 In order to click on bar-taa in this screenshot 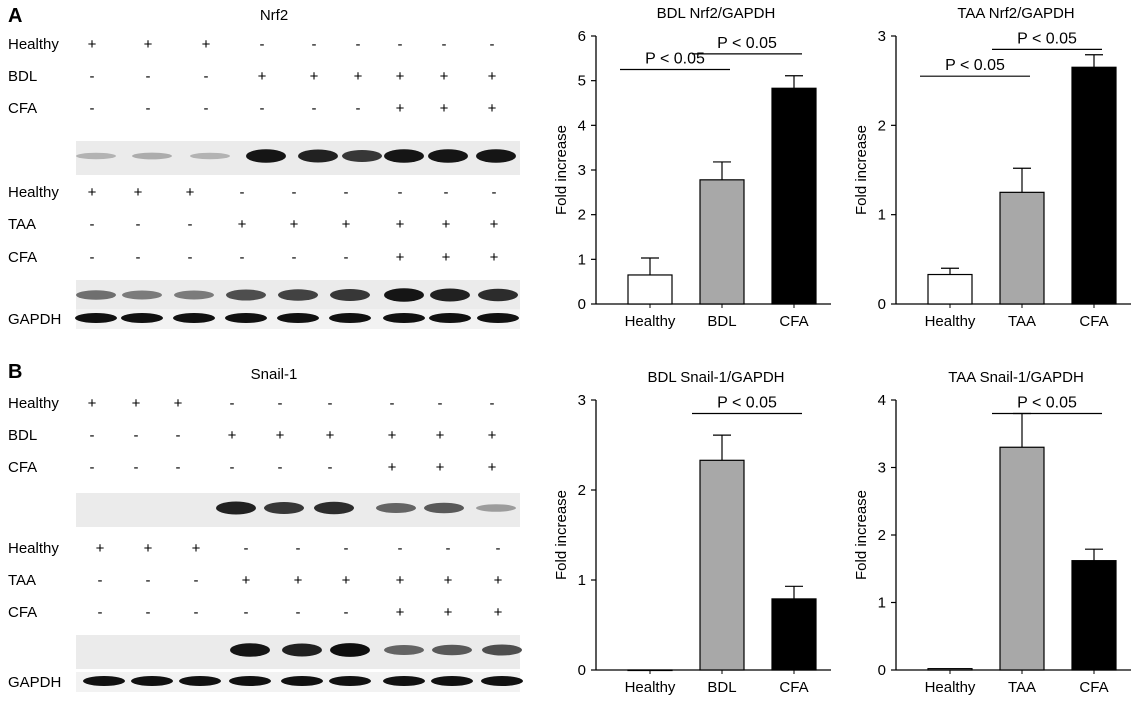, I will do `click(1022, 248)`.